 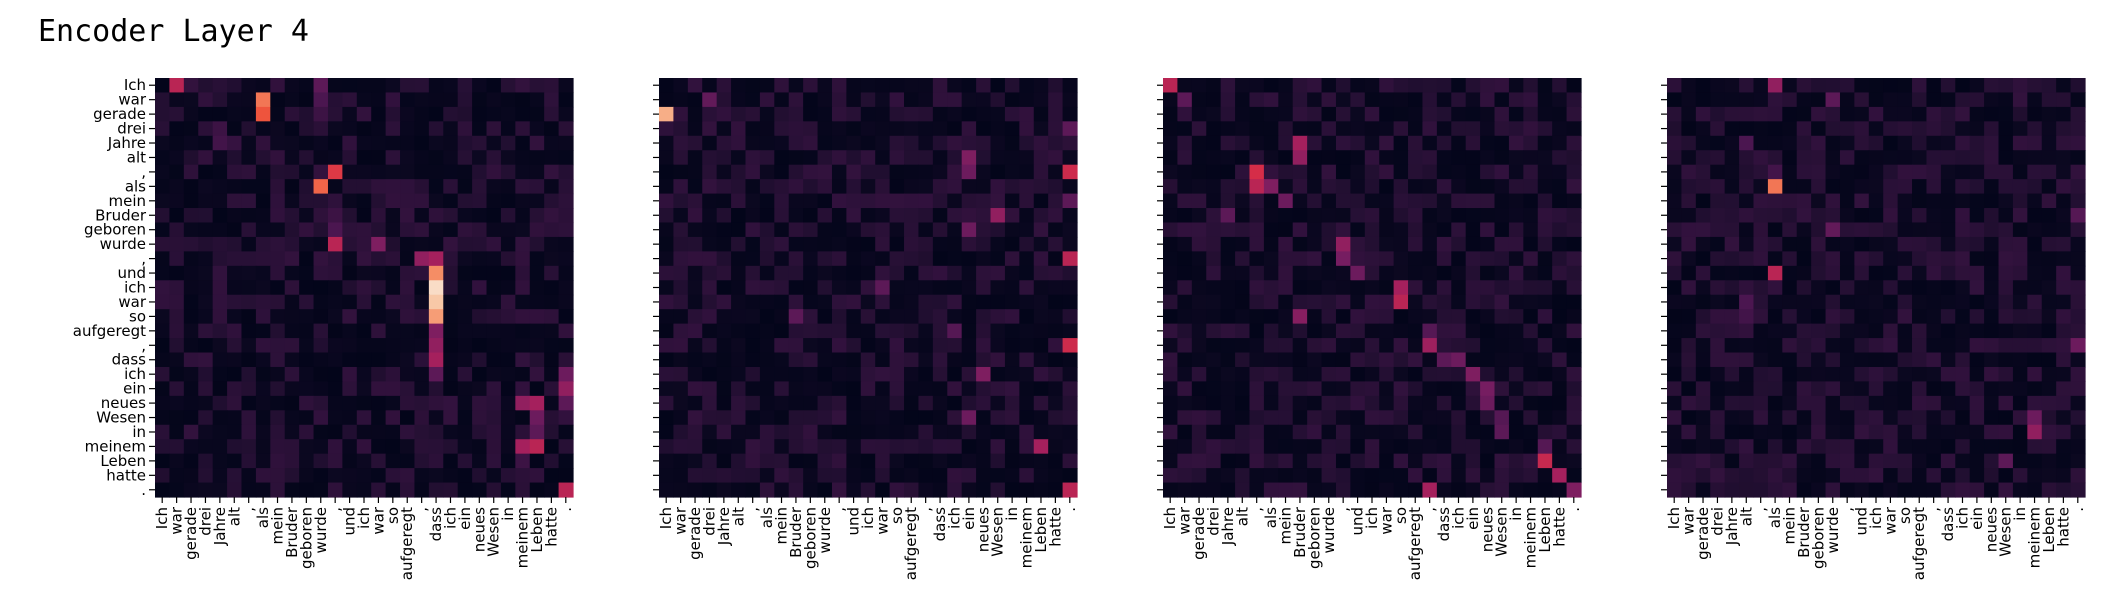 I want to click on x-tick-label: meinem, so click(x=523, y=537).